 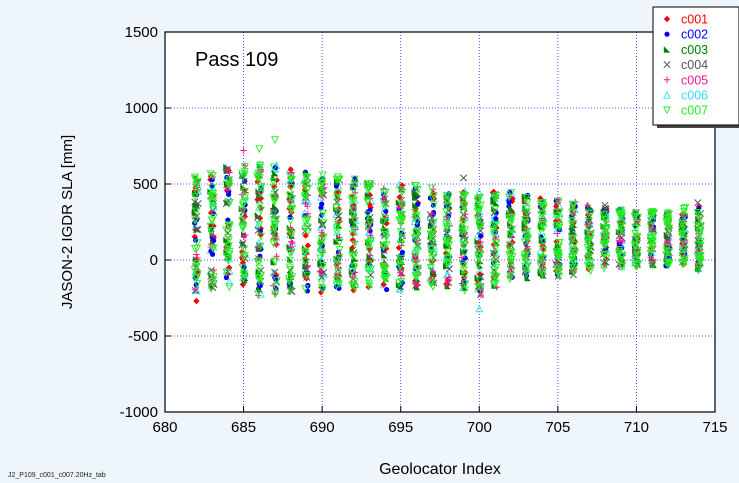 What do you see at coordinates (143, 336) in the screenshot?
I see `y-tick-label: -500` at bounding box center [143, 336].